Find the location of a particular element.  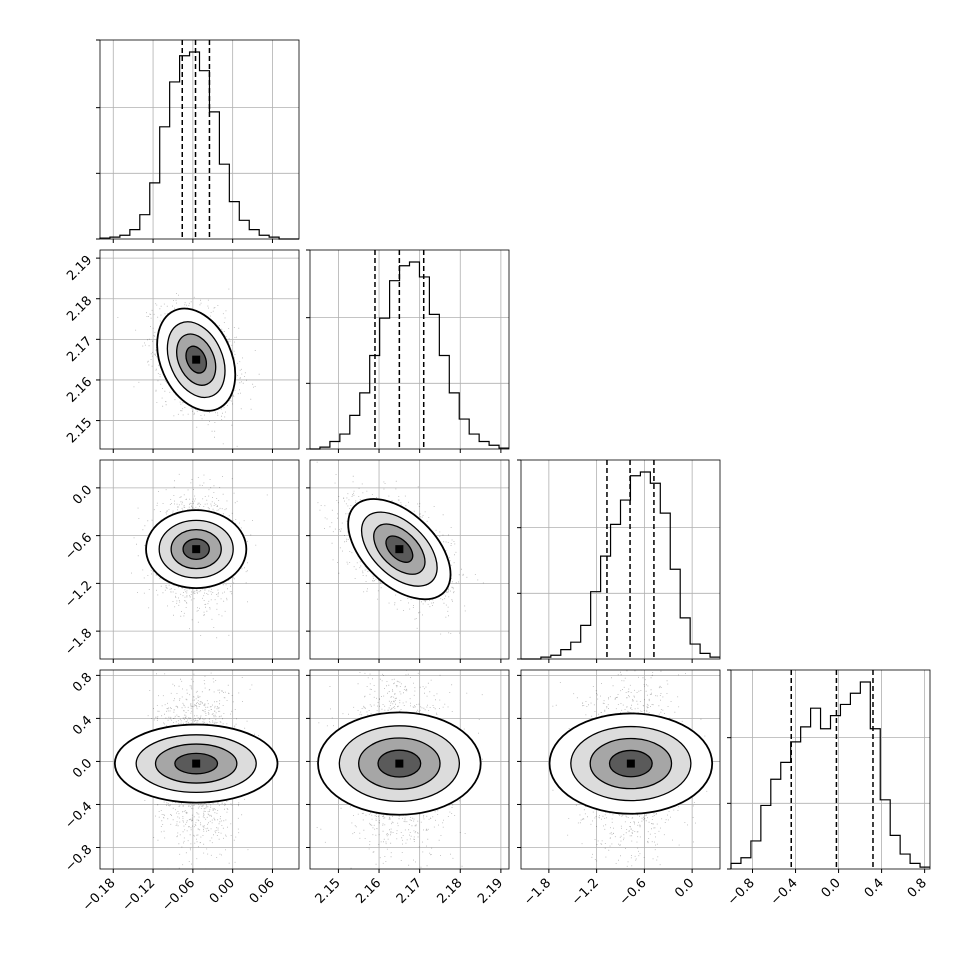

x-tick-label: 2.18 is located at coordinates (449, 891).